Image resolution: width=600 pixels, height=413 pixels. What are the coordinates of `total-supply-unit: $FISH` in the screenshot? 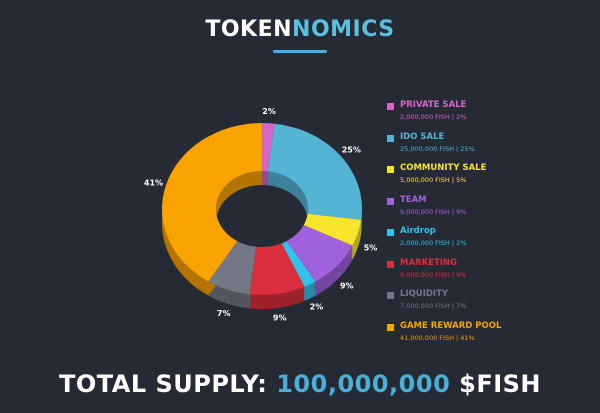 It's located at (500, 384).